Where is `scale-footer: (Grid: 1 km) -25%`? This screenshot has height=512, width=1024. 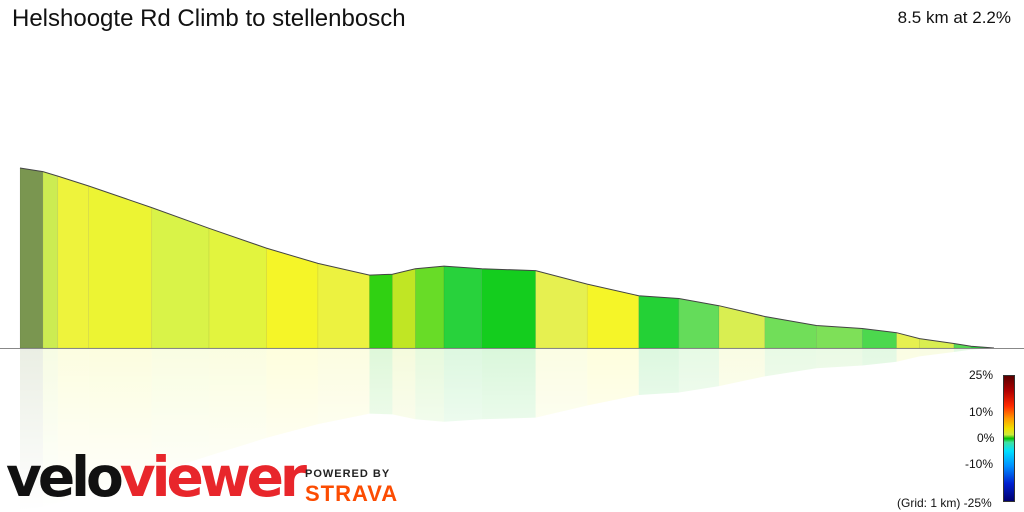
scale-footer: (Grid: 1 km) -25% is located at coordinates (944, 503).